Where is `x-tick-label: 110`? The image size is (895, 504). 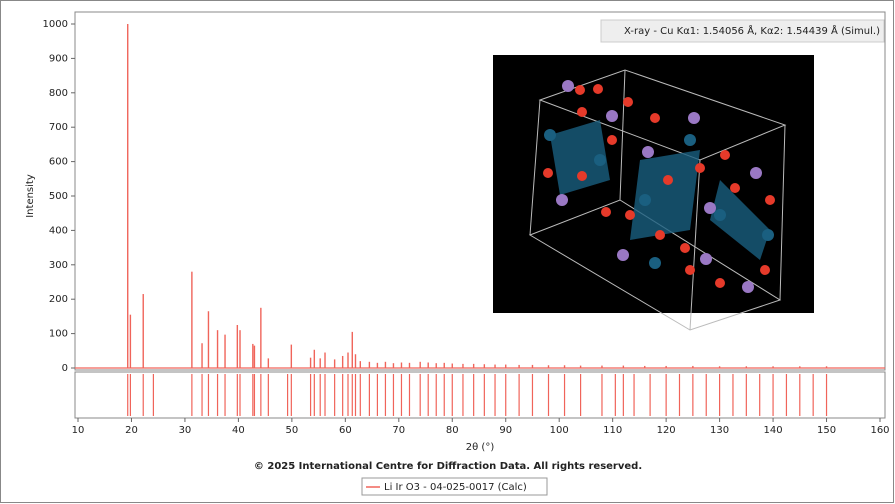
x-tick-label: 110 is located at coordinates (612, 430).